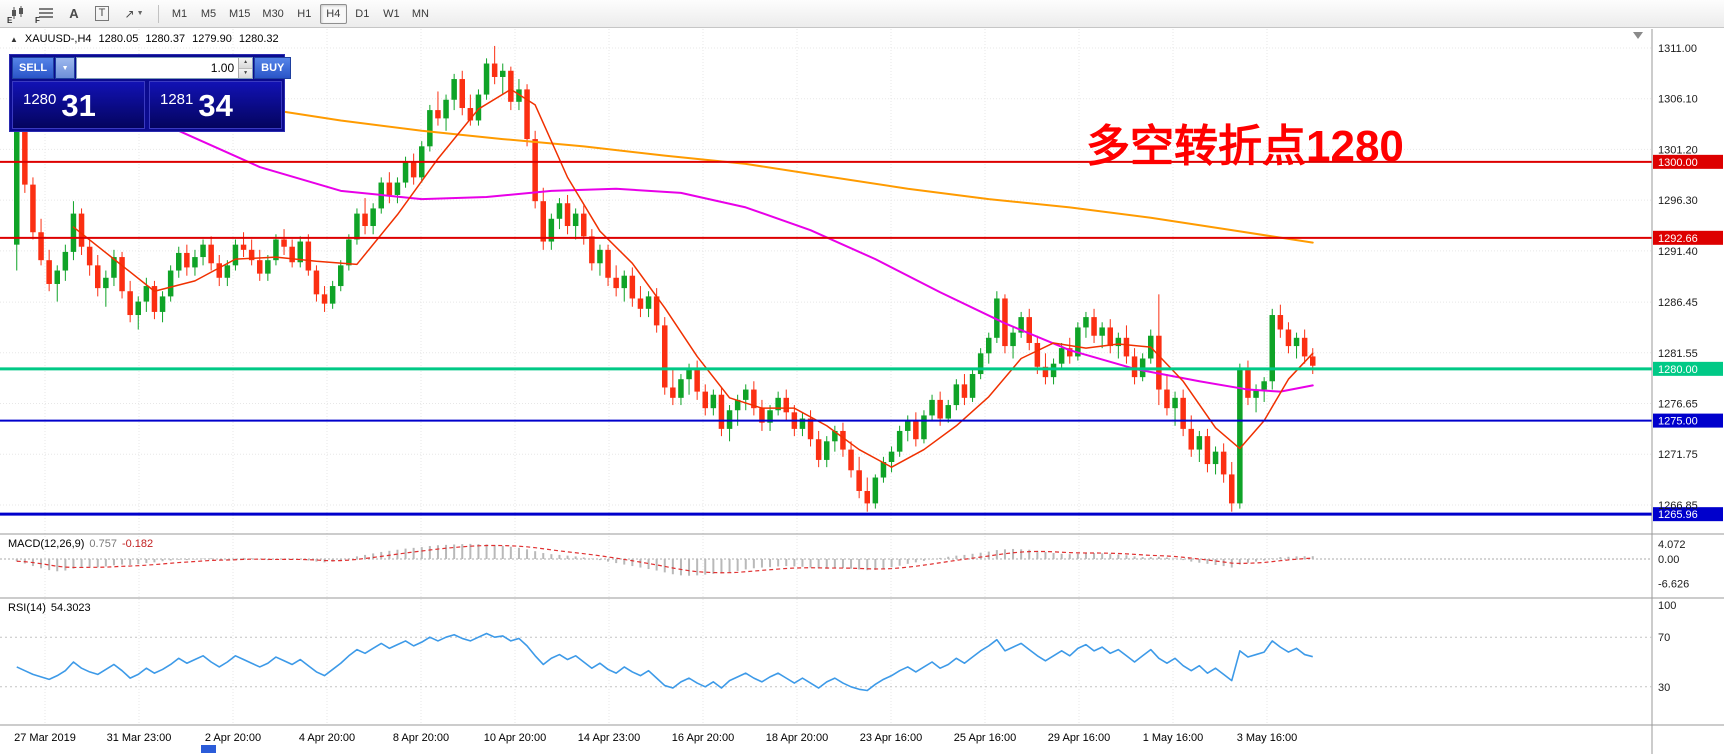 The image size is (1724, 754). Describe the element at coordinates (14, 39) in the screenshot. I see `one-click-collapse-button: ▲` at that location.